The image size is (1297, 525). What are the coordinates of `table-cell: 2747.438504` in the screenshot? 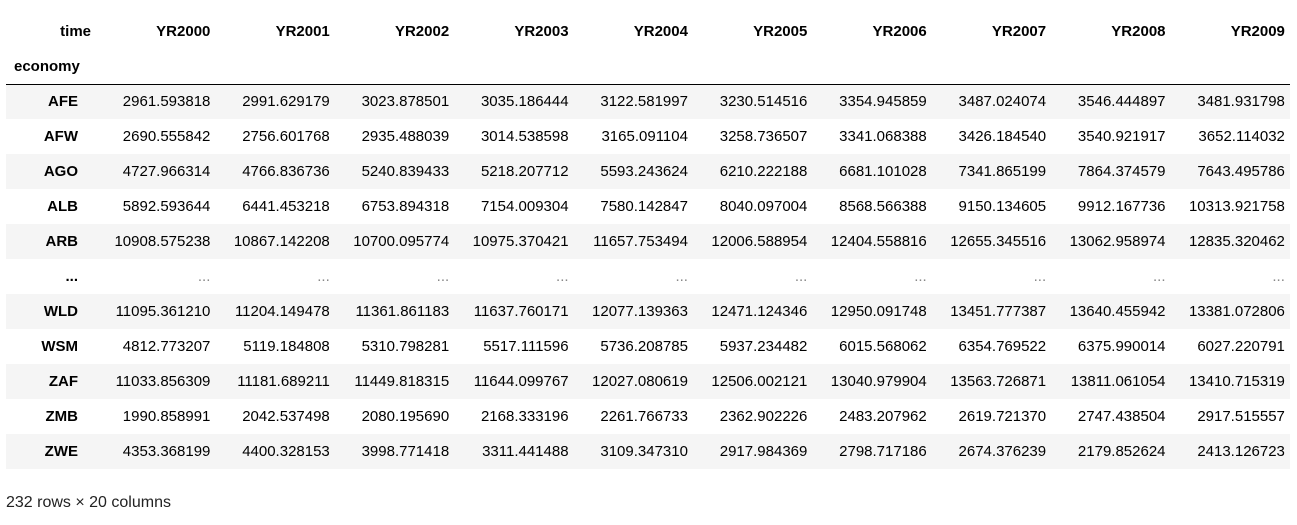 It's located at (1121, 416).